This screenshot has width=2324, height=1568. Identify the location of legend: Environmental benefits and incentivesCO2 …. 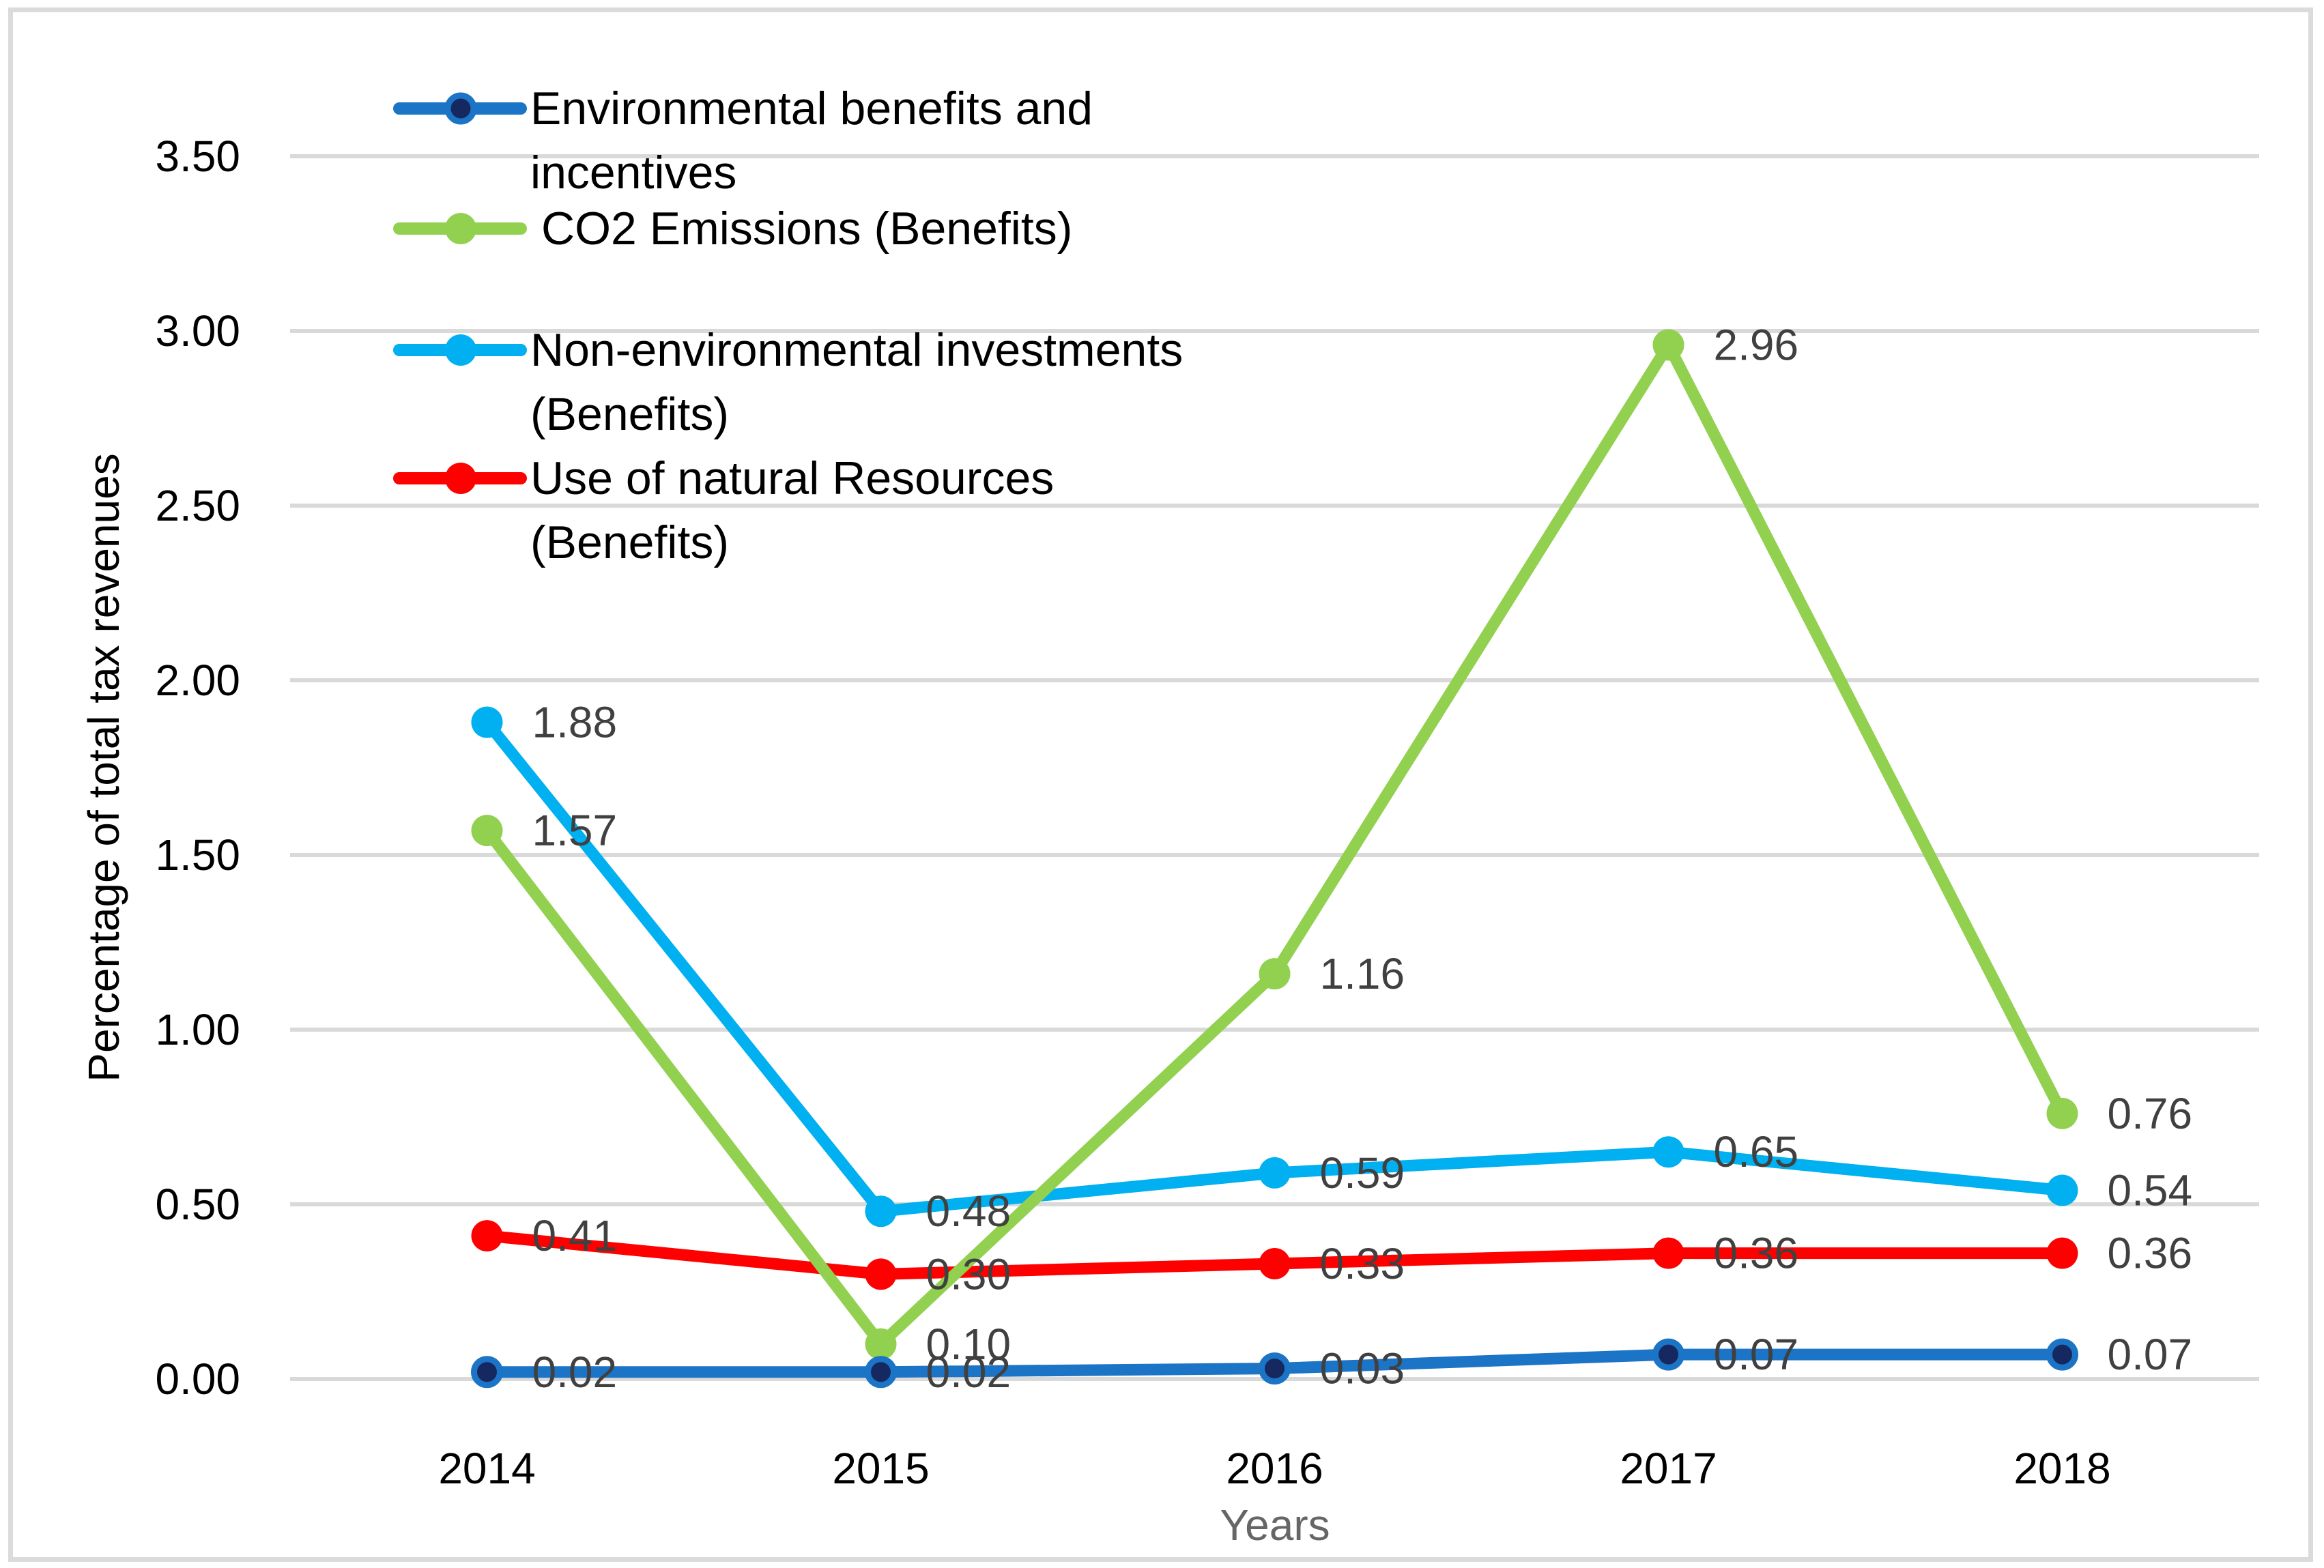
(788, 326).